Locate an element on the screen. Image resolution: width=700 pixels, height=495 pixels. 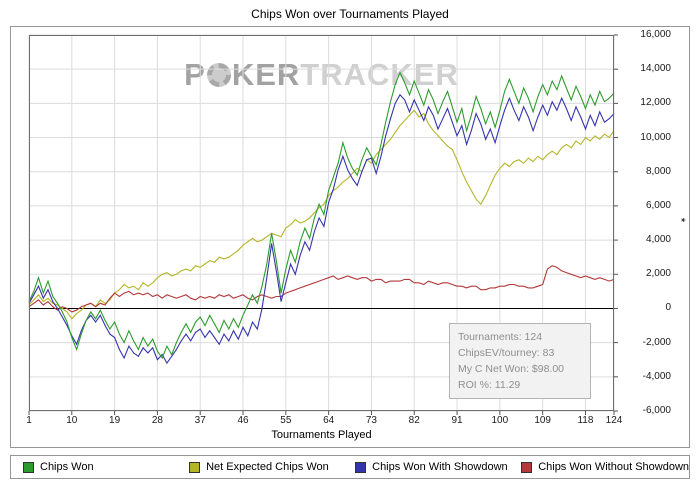
y-tick-label: -4,000 is located at coordinates (656, 376).